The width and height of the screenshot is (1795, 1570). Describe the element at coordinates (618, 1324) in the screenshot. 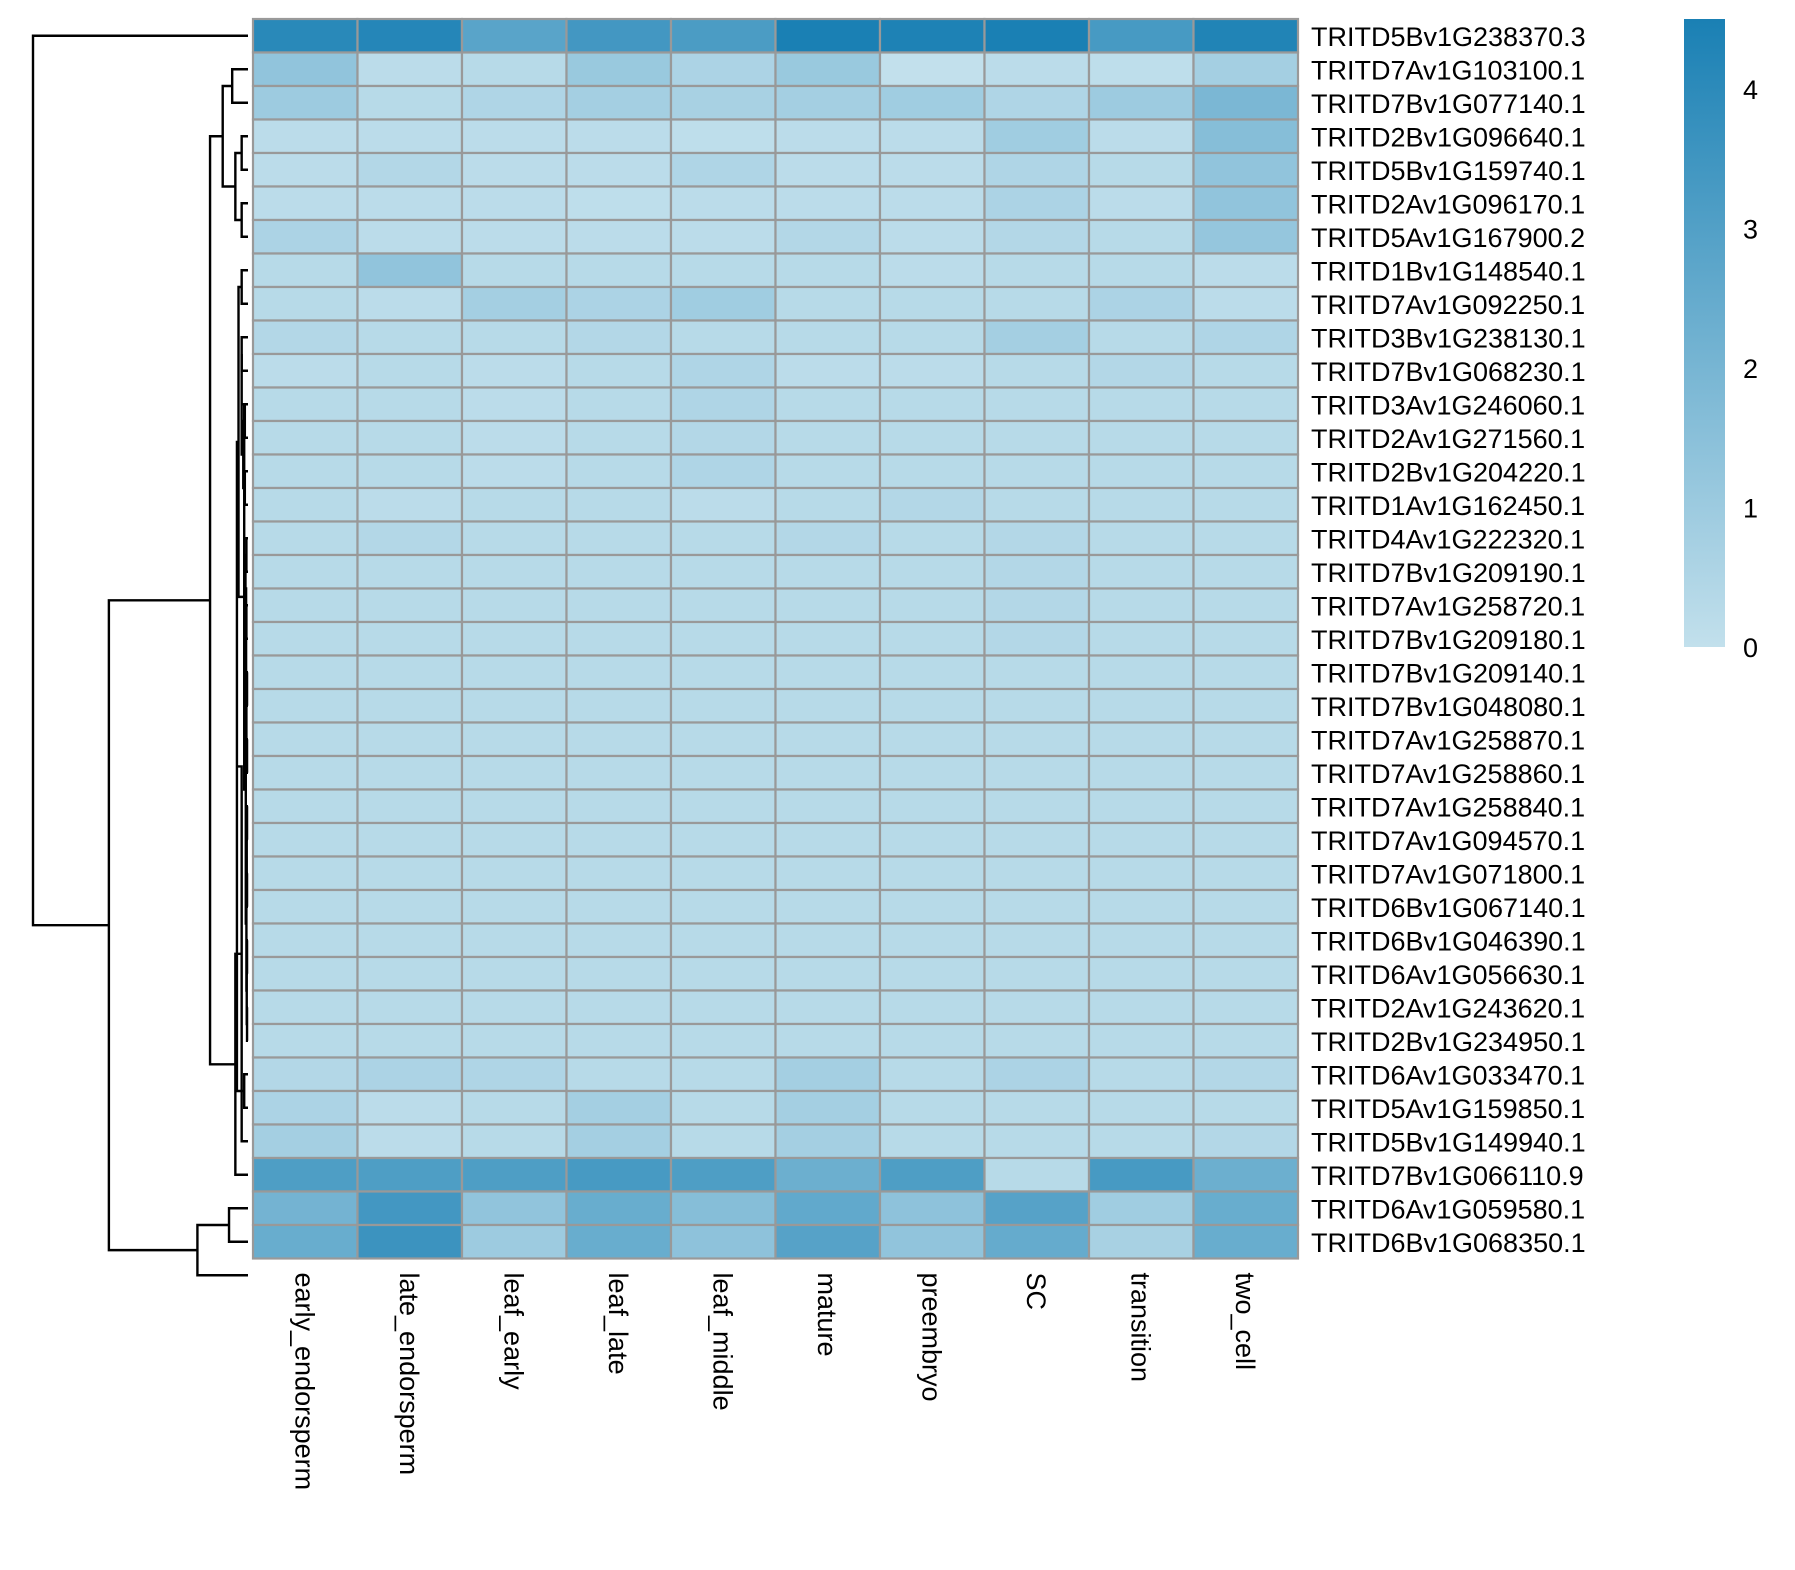

I see `column-label: leaf_late` at that location.